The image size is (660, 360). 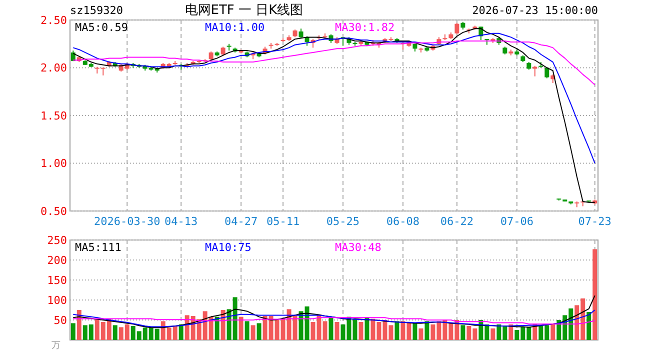 What do you see at coordinates (53, 115) in the screenshot?
I see `y-tick-label: 1.50` at bounding box center [53, 115].